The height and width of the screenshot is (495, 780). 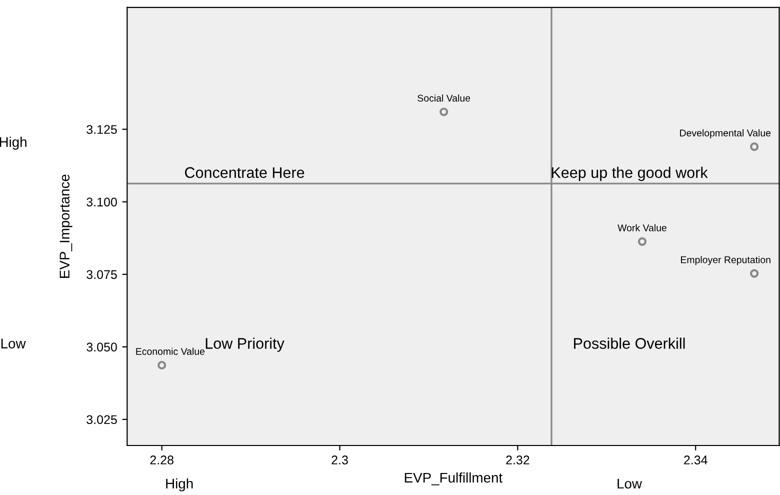 What do you see at coordinates (340, 460) in the screenshot?
I see `x-tick-label: 2.3` at bounding box center [340, 460].